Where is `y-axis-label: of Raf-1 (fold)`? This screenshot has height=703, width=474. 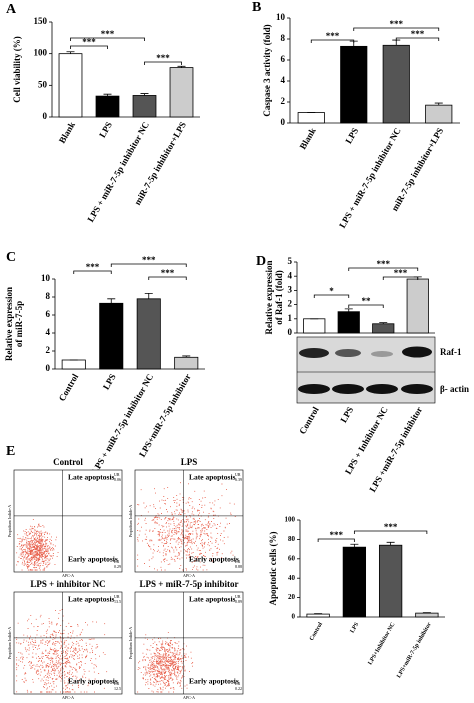 y-axis-label: of Raf-1 (fold) is located at coordinates (279, 297).